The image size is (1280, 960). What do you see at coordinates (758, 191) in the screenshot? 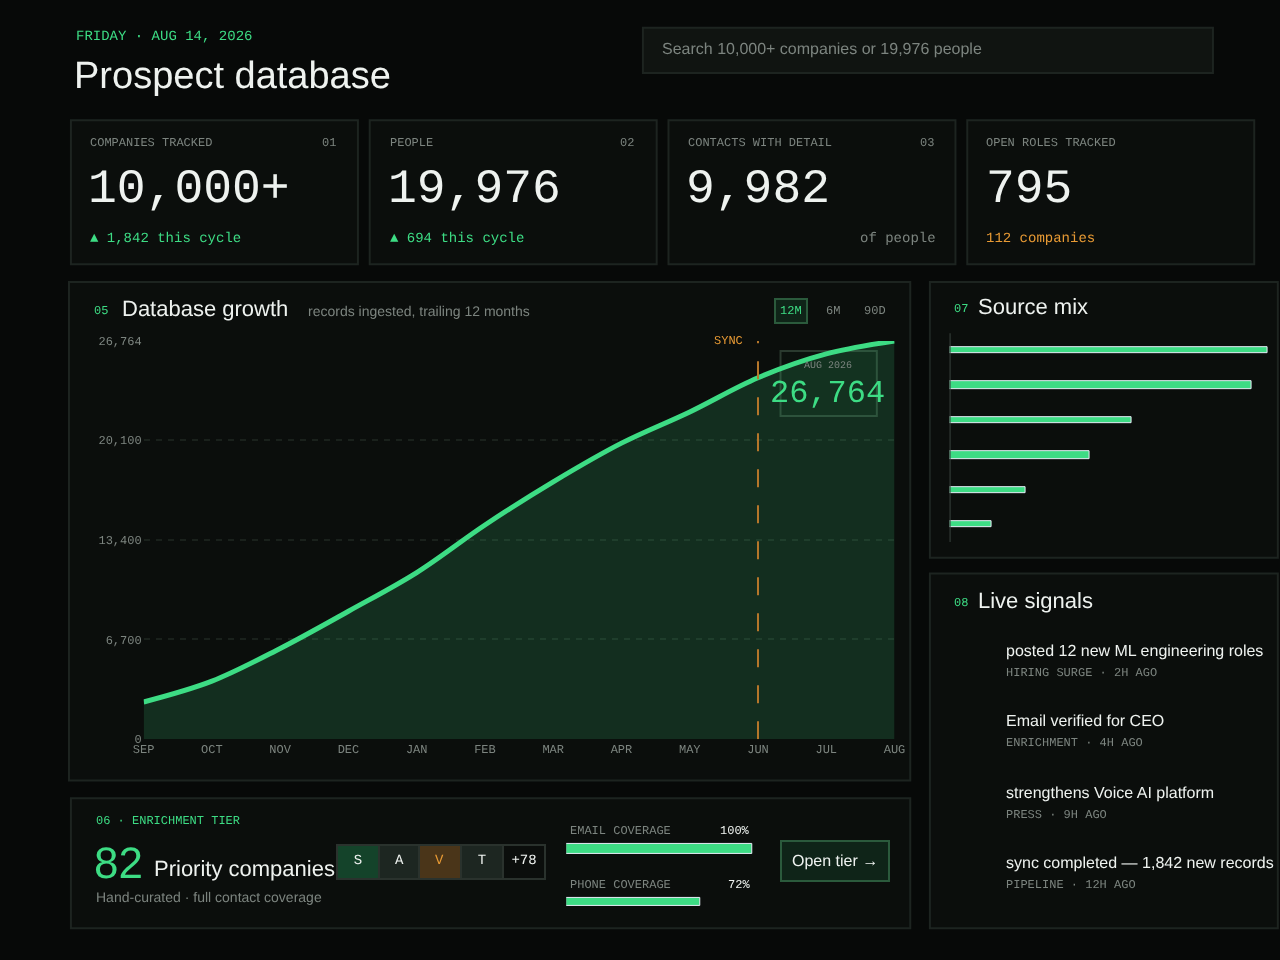
I see `text: 9,982` at bounding box center [758, 191].